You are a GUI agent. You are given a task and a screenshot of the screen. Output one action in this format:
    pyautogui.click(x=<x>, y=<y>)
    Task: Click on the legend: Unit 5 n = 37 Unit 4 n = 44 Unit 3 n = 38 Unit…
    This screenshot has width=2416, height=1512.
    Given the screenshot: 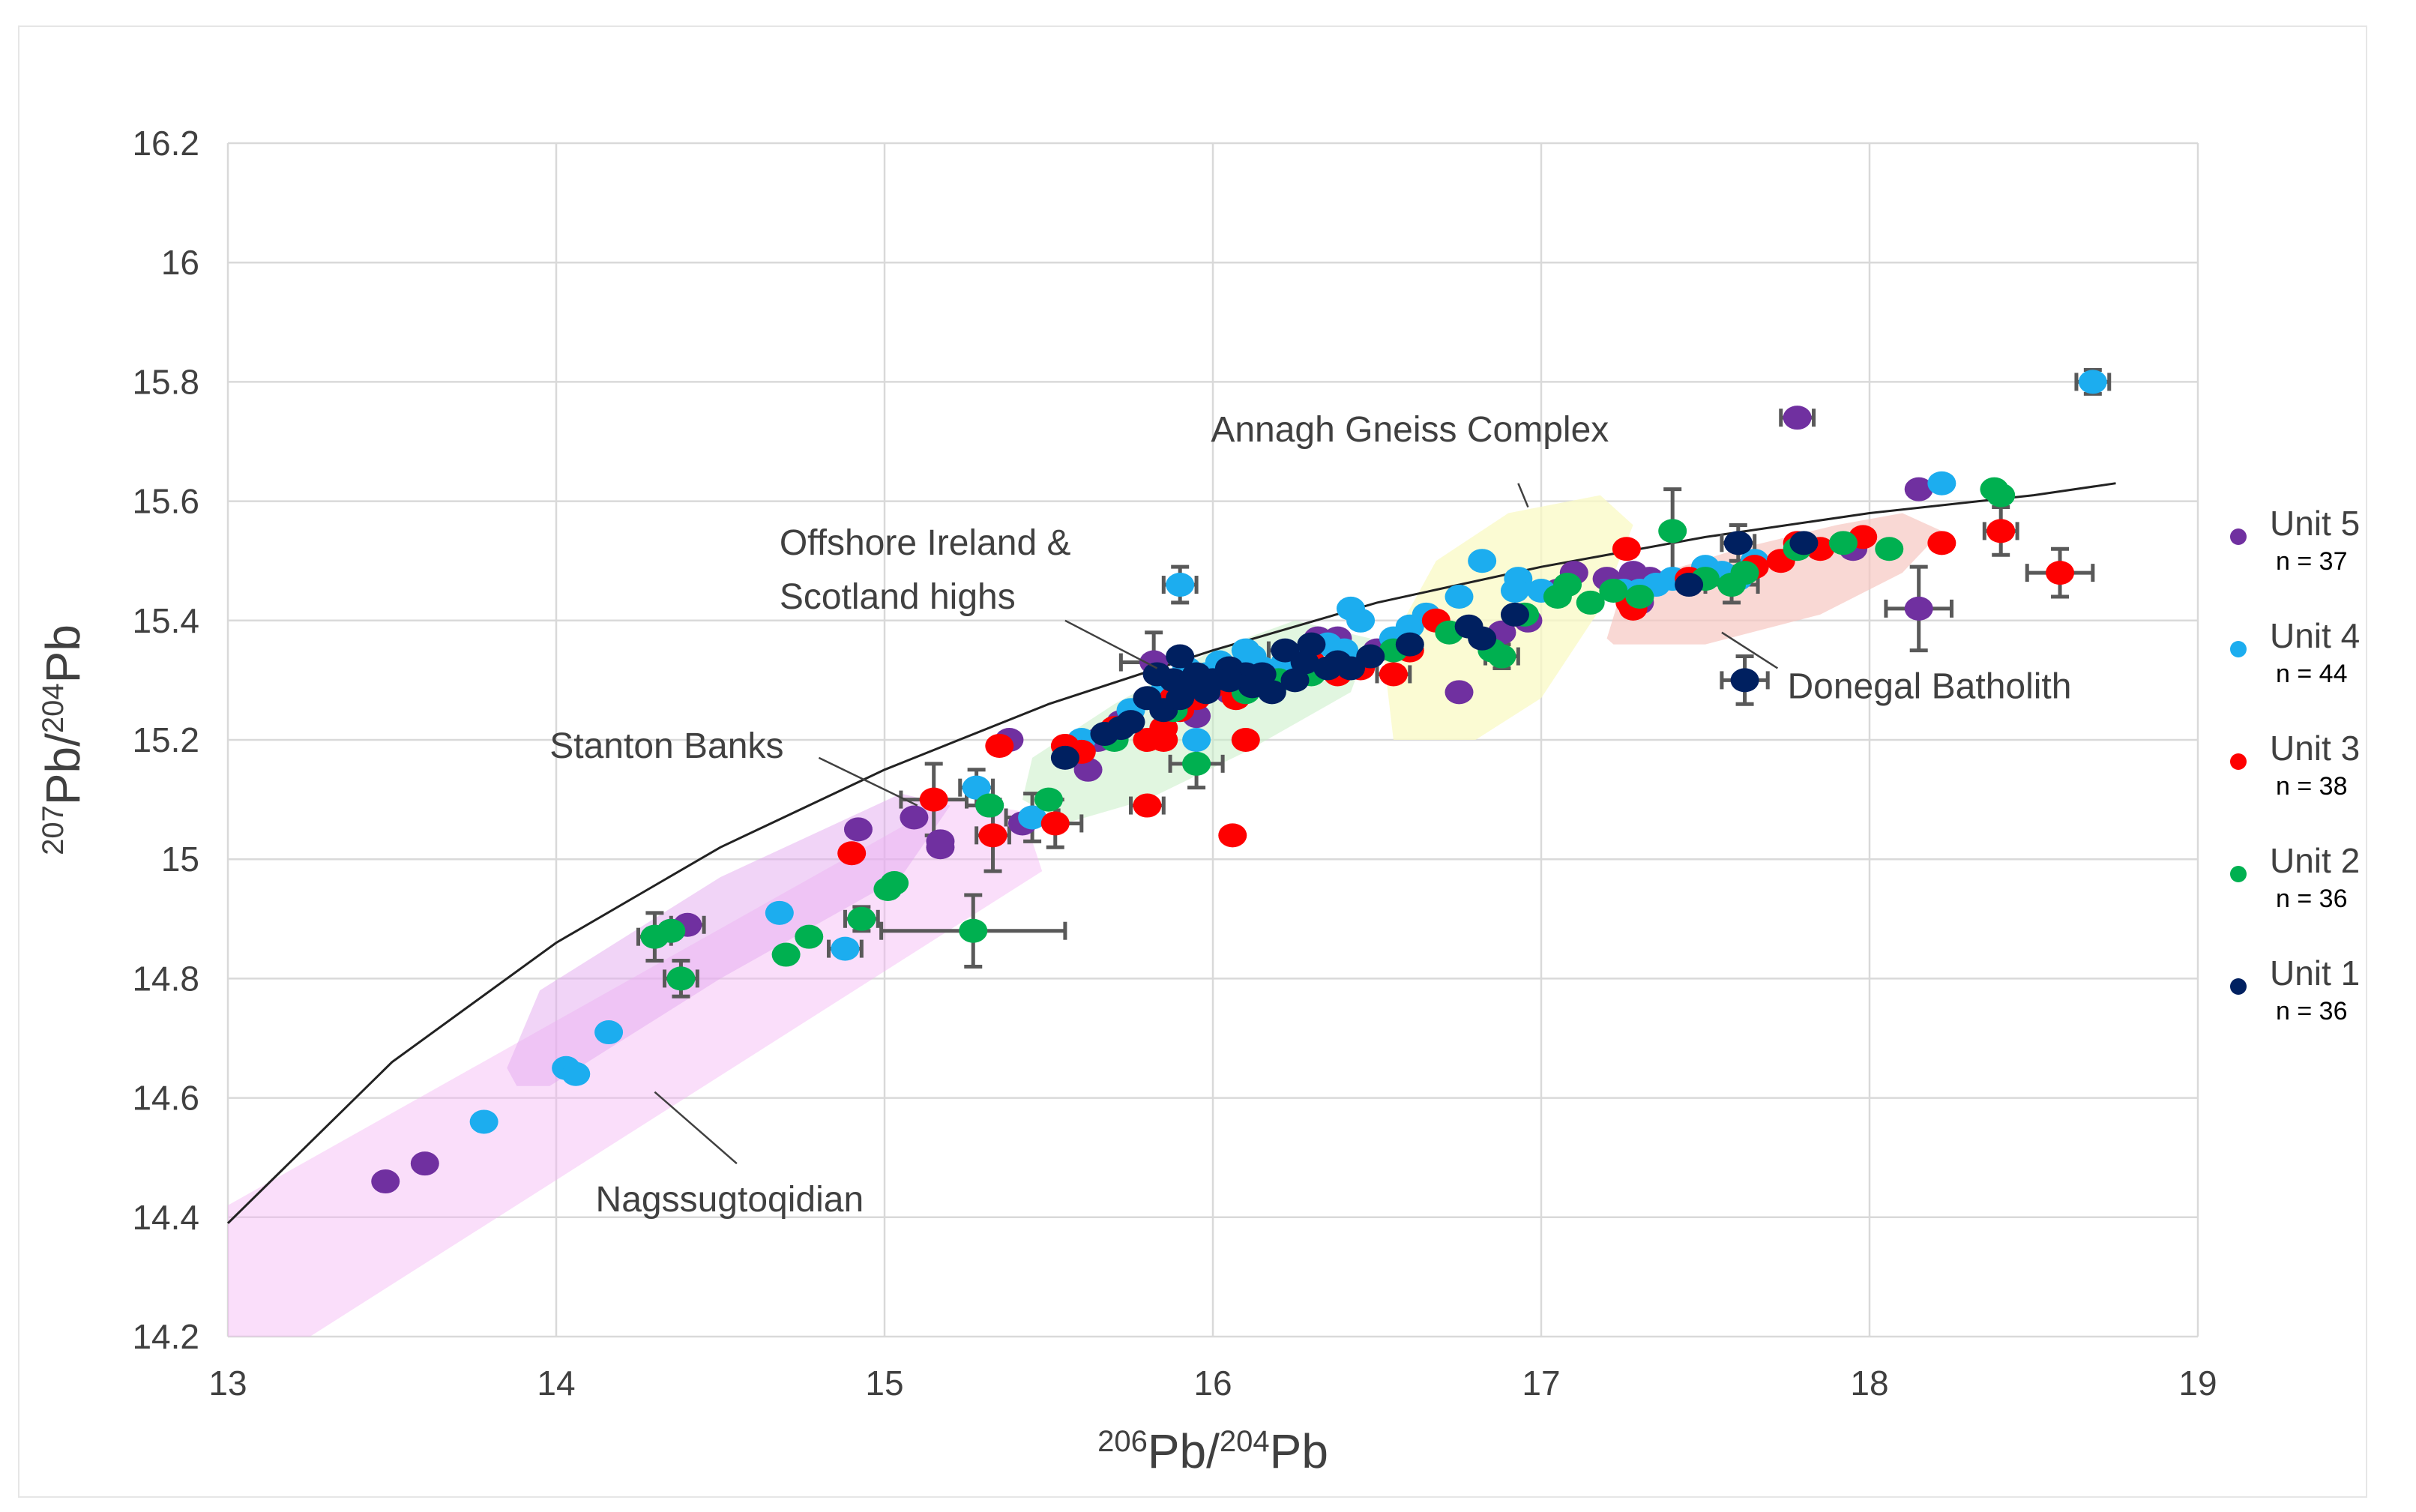 What is the action you would take?
    pyautogui.click(x=2295, y=764)
    